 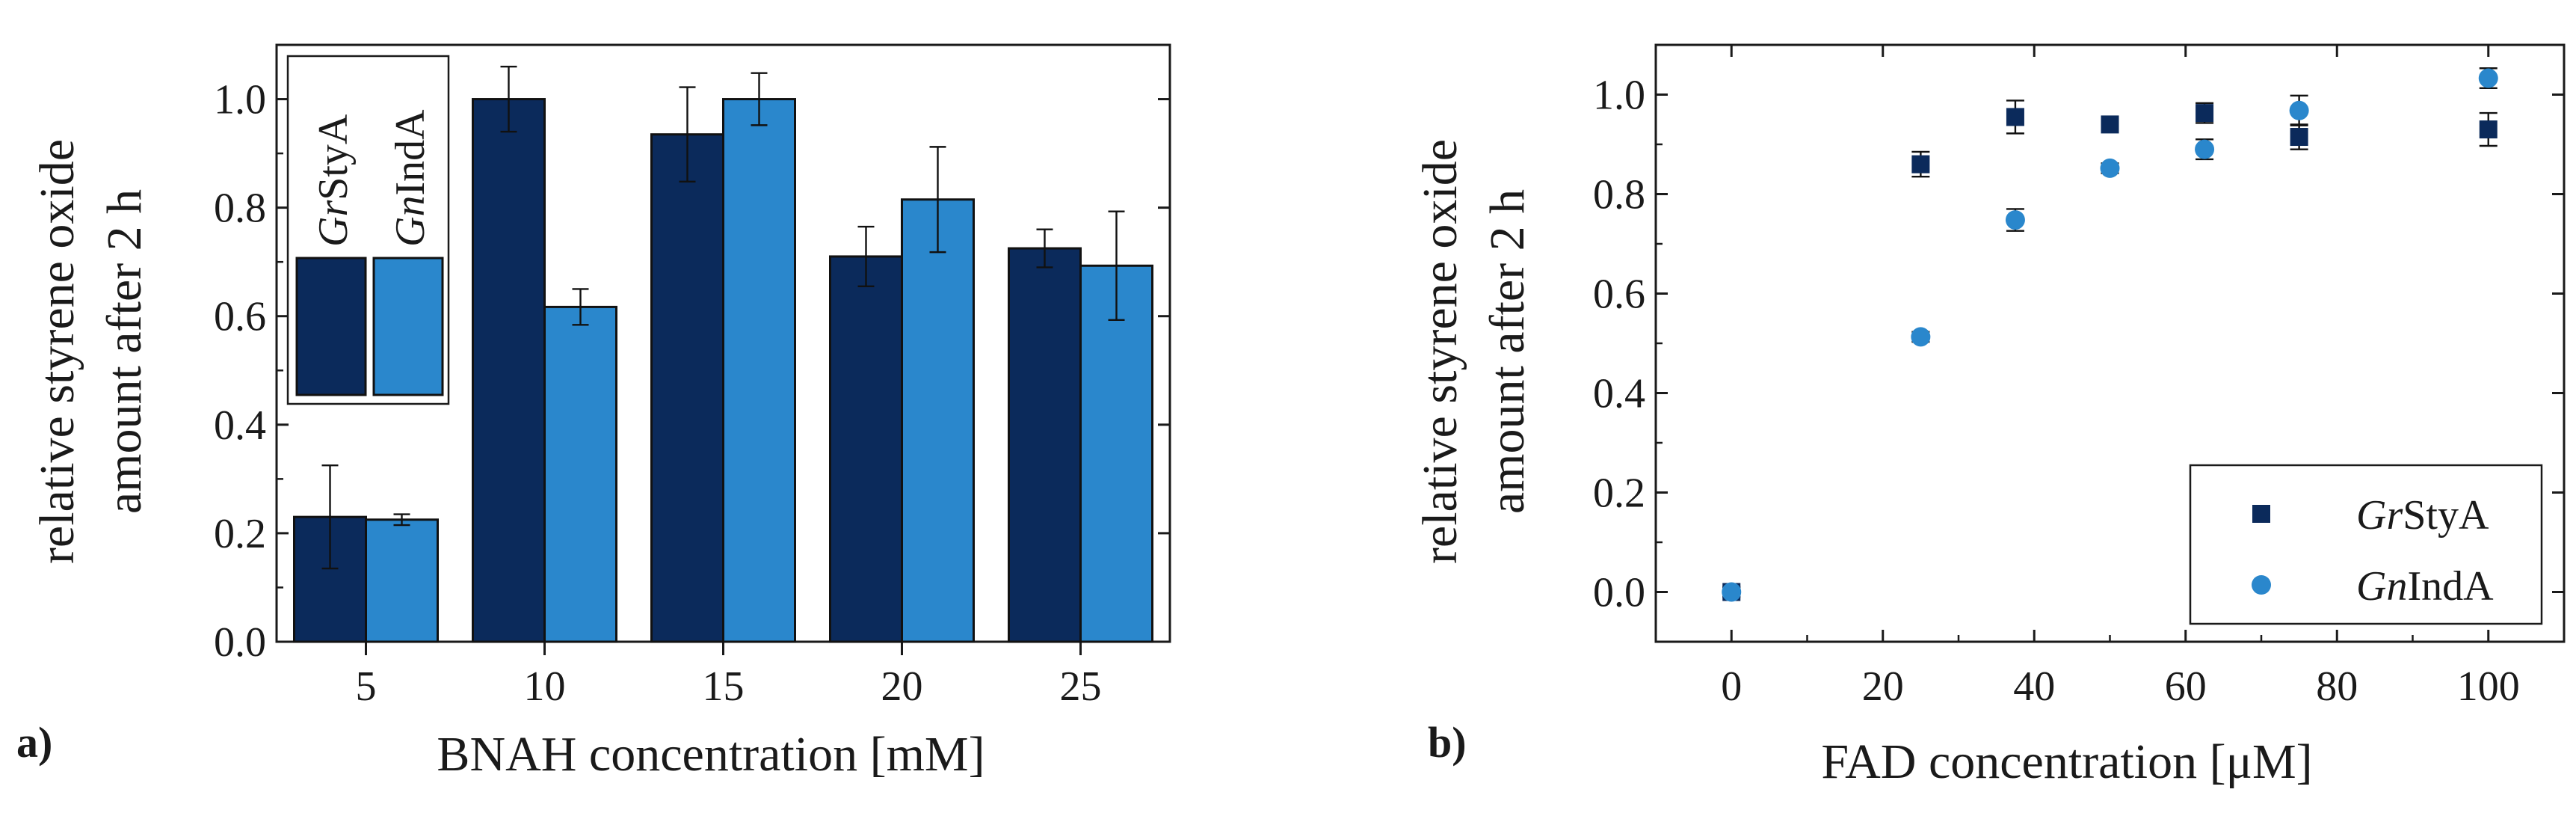 What do you see at coordinates (1447, 742) in the screenshot?
I see `panel-b-label: b)` at bounding box center [1447, 742].